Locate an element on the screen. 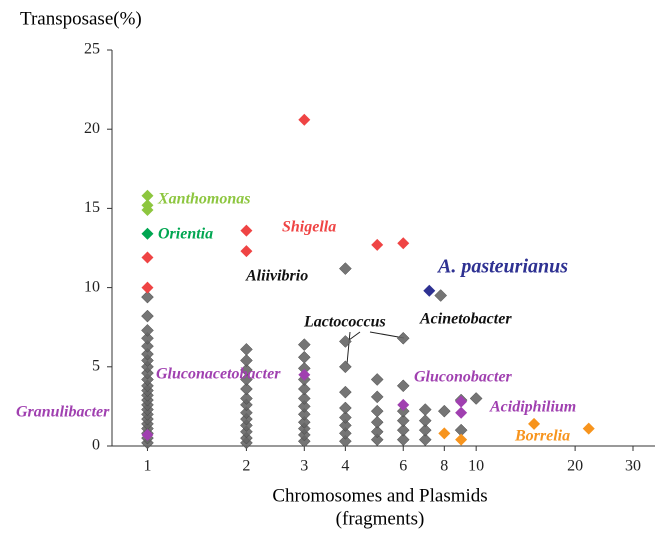 This screenshot has height=533, width=661. x-tick-label: 1 is located at coordinates (147, 466).